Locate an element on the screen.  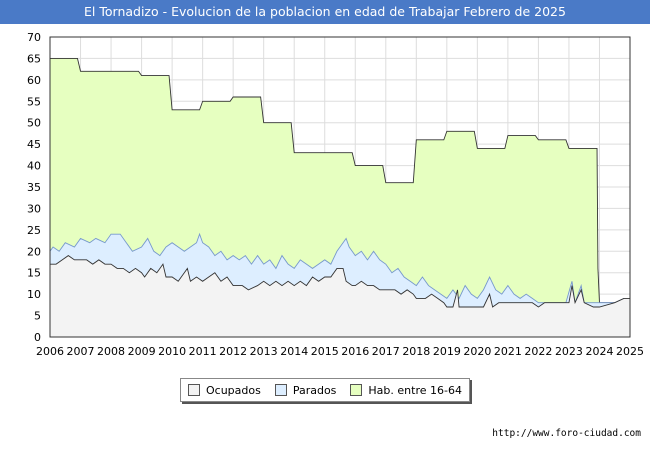
x-tick-label: 2024 is located at coordinates (599, 351).